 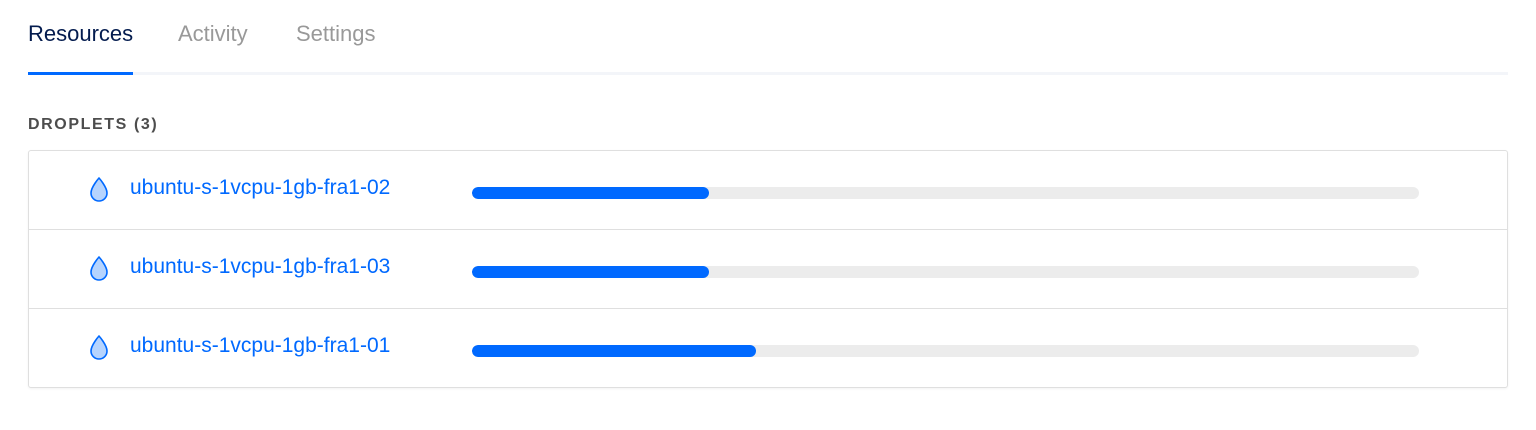 What do you see at coordinates (81, 48) in the screenshot?
I see `tab-resources: Resources` at bounding box center [81, 48].